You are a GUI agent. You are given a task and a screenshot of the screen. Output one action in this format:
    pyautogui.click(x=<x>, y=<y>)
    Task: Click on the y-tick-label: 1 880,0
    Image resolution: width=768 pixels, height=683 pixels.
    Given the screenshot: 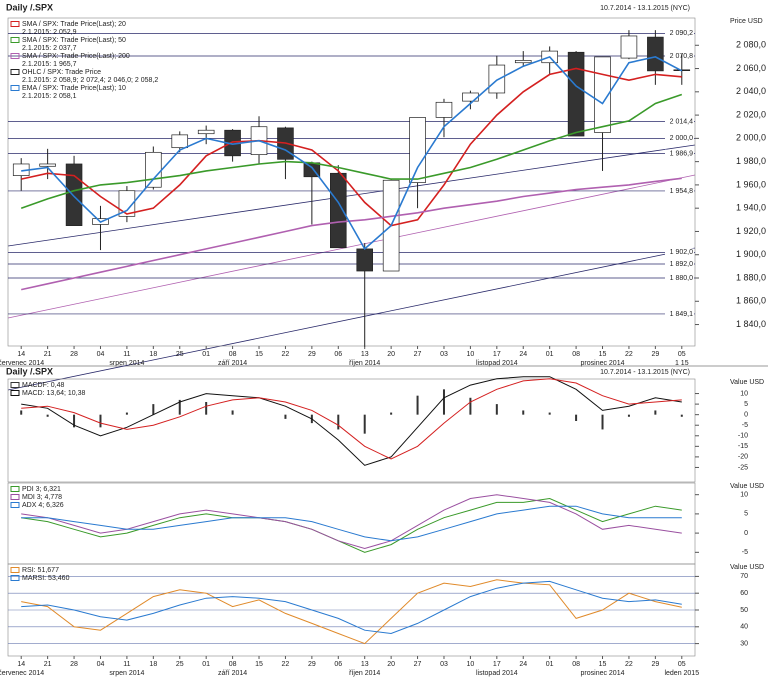 What is the action you would take?
    pyautogui.click(x=751, y=277)
    